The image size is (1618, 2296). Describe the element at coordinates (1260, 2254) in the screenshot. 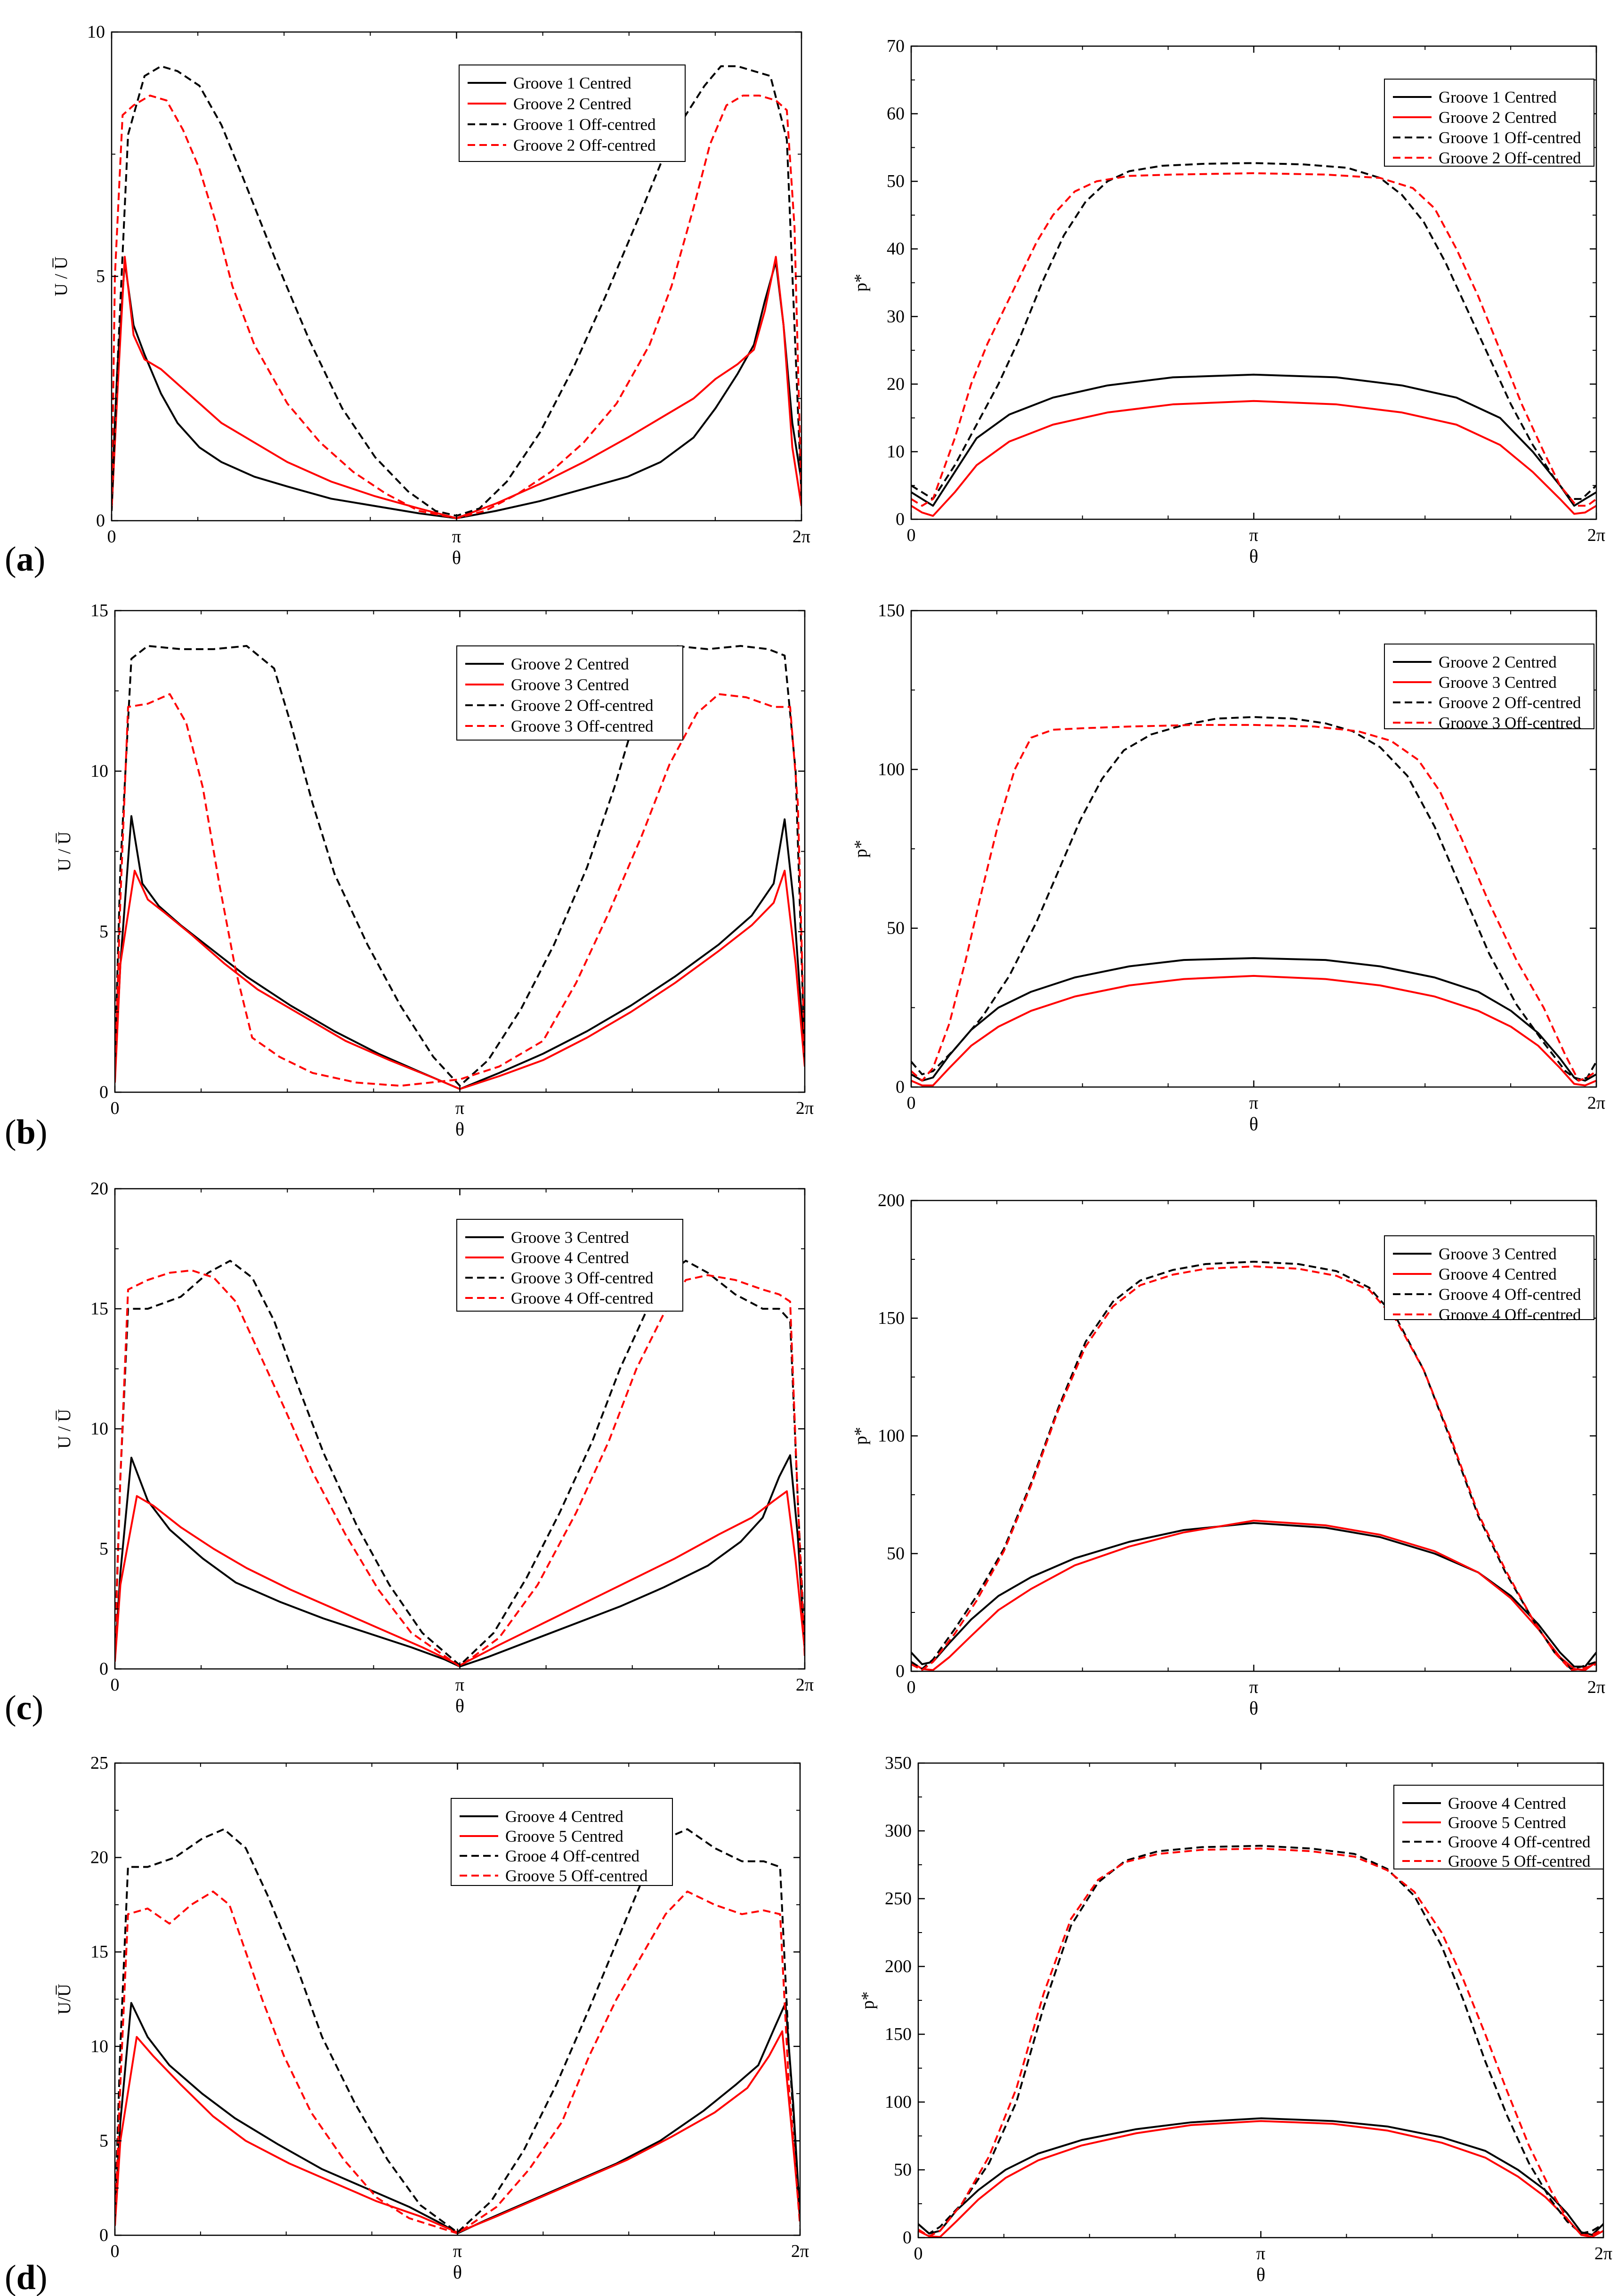

I see `x-tick-label-d-right: π` at that location.